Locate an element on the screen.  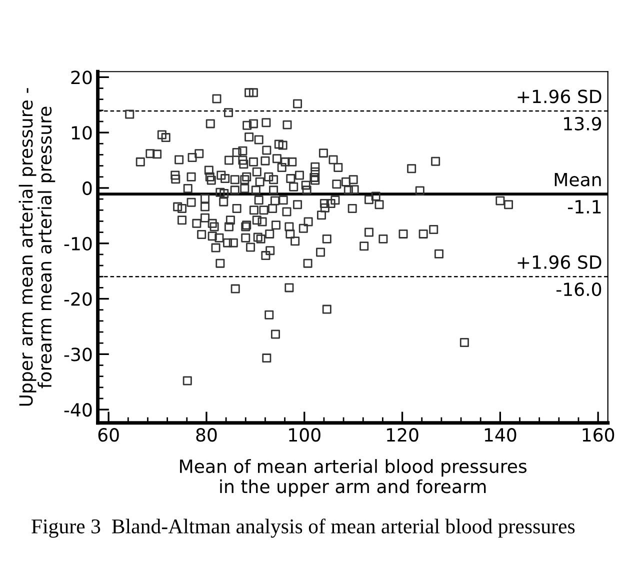
y-tick-label: 0 is located at coordinates (87, 188).